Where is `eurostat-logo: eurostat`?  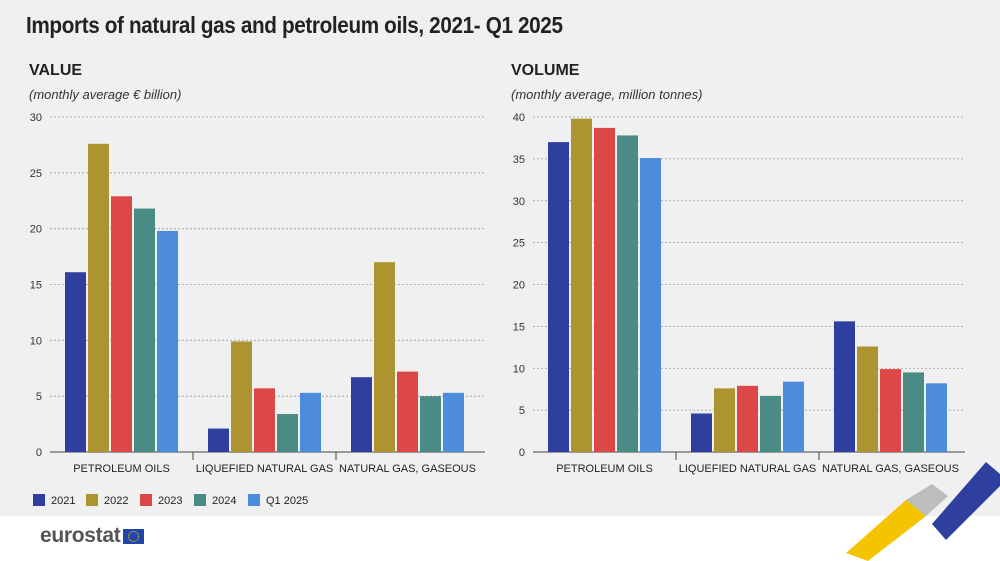 eurostat-logo: eurostat is located at coordinates (92, 536).